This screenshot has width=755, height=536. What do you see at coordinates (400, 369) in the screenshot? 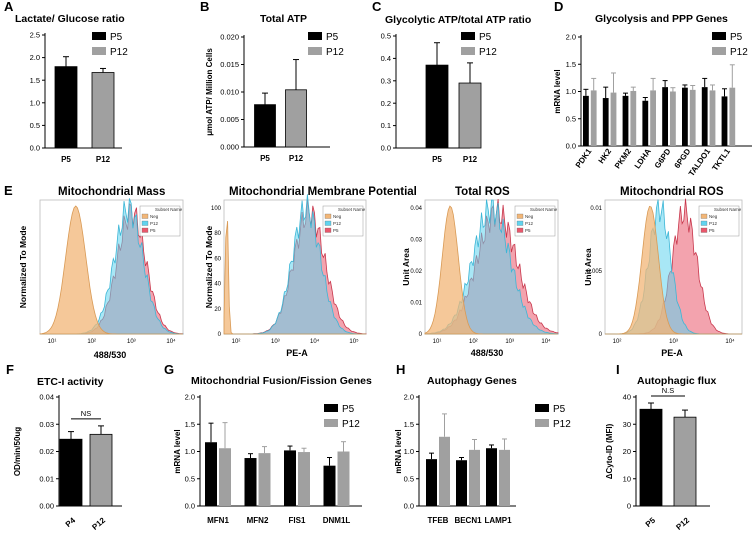
I see `panel-label: H` at bounding box center [400, 369].